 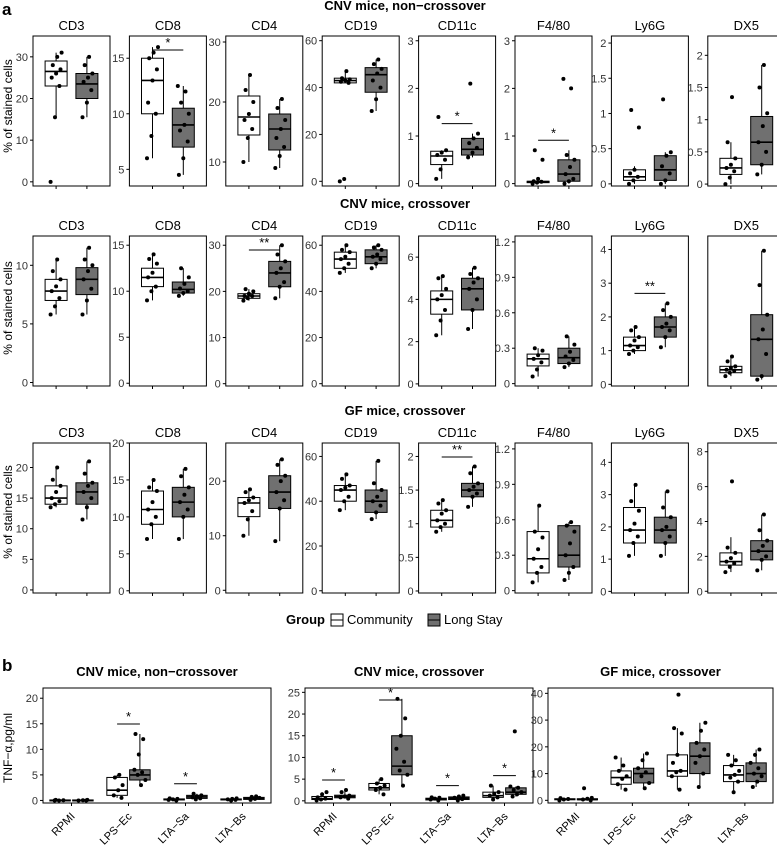 I want to click on panel-1-cd3: CD3 0 10 20 30, so click(x=63, y=103).